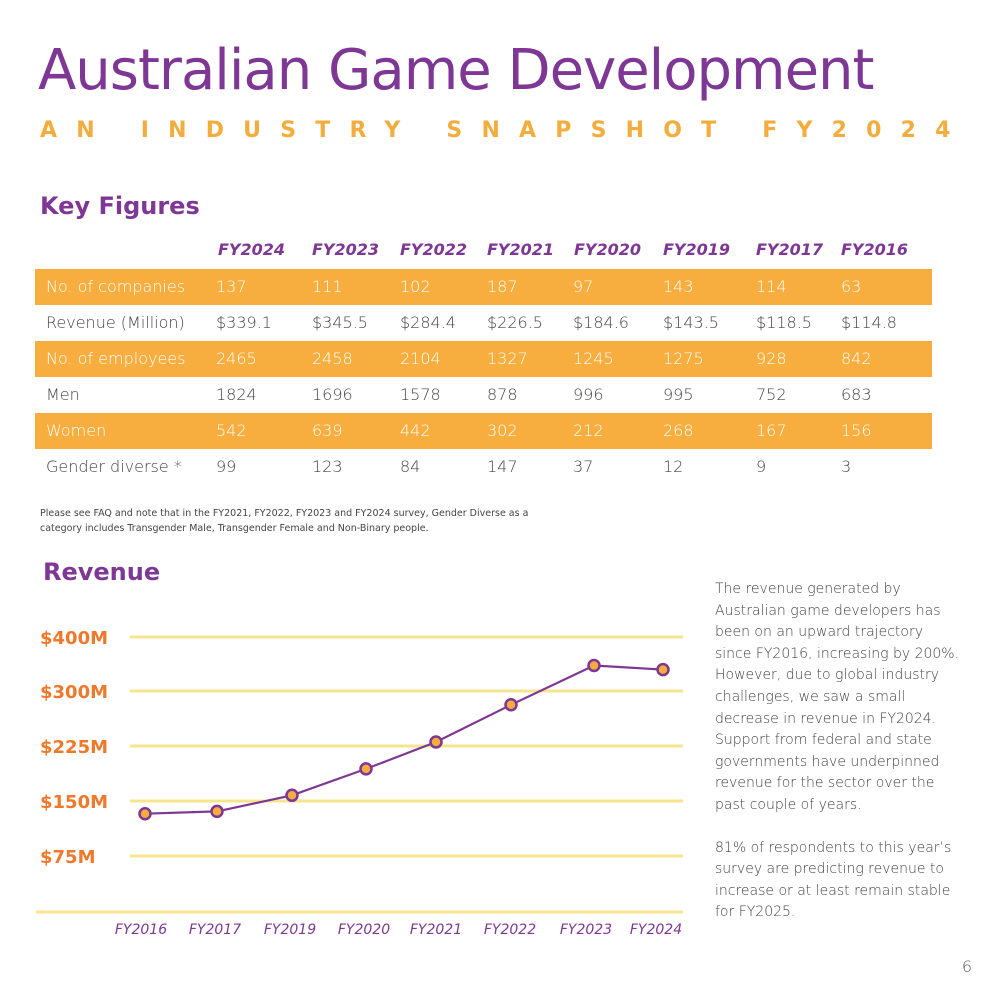 The height and width of the screenshot is (992, 992). What do you see at coordinates (656, 930) in the screenshot?
I see `x-tick-label: FY2024` at bounding box center [656, 930].